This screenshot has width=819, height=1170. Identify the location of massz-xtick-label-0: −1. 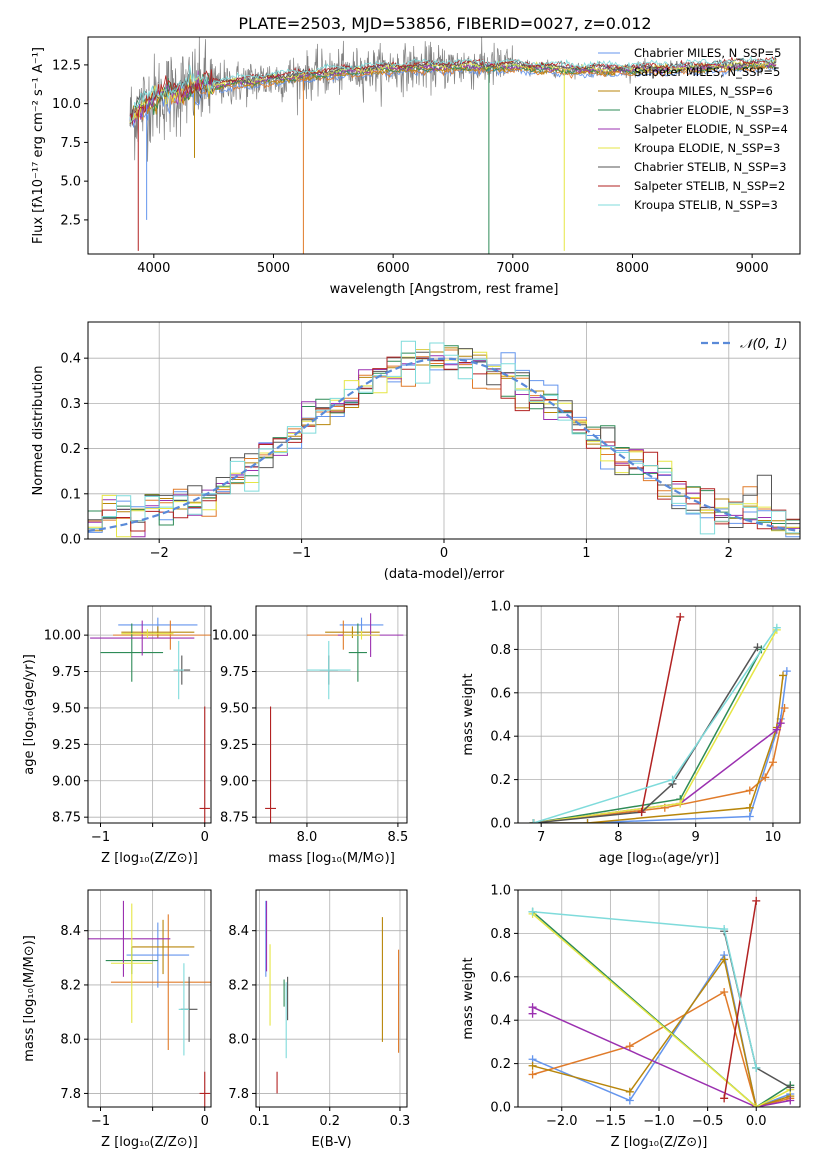
(100, 1121).